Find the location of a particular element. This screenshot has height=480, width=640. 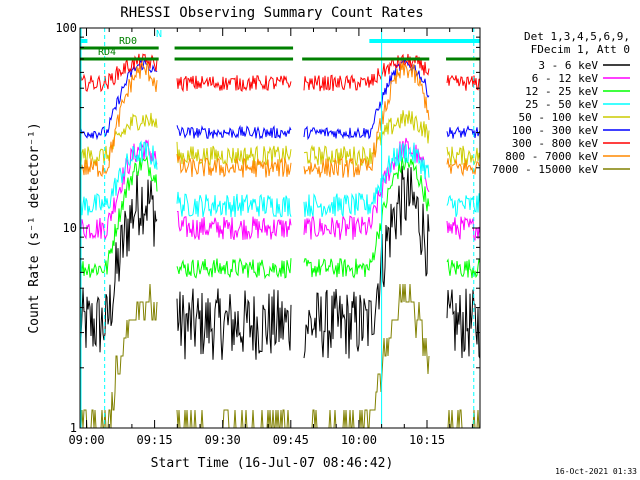

x-tick-label: 10:00 is located at coordinates (359, 440).